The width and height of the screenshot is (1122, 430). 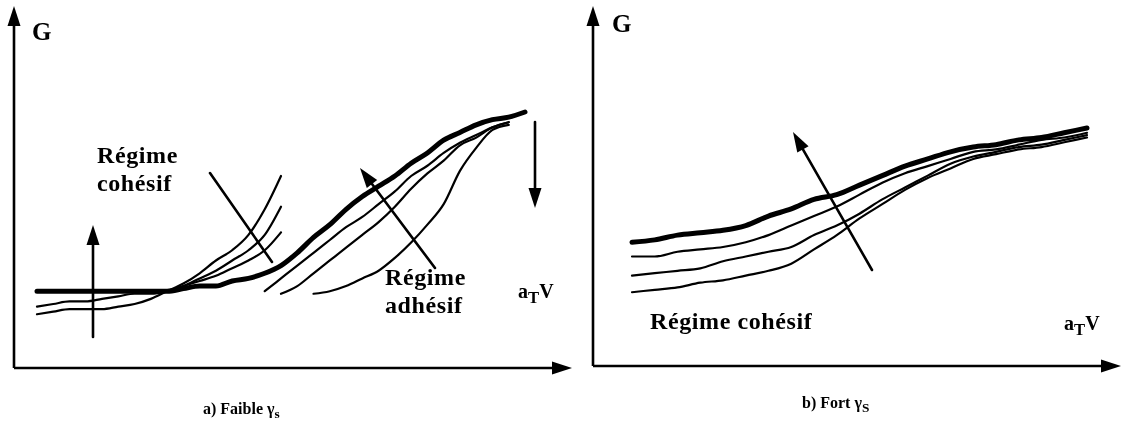 I want to click on text: b) Fort γ$_{S}$, so click(x=836, y=405).